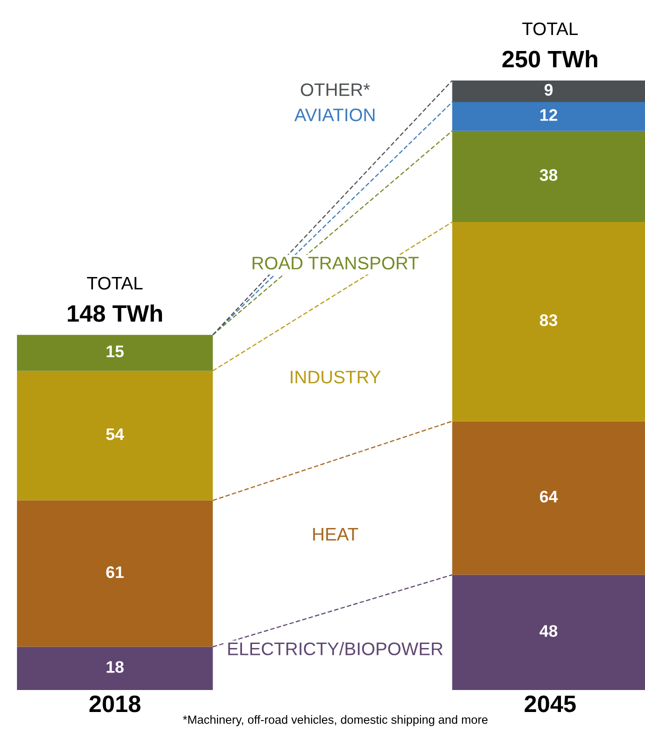  What do you see at coordinates (335, 89) in the screenshot?
I see `text: OTHER*` at bounding box center [335, 89].